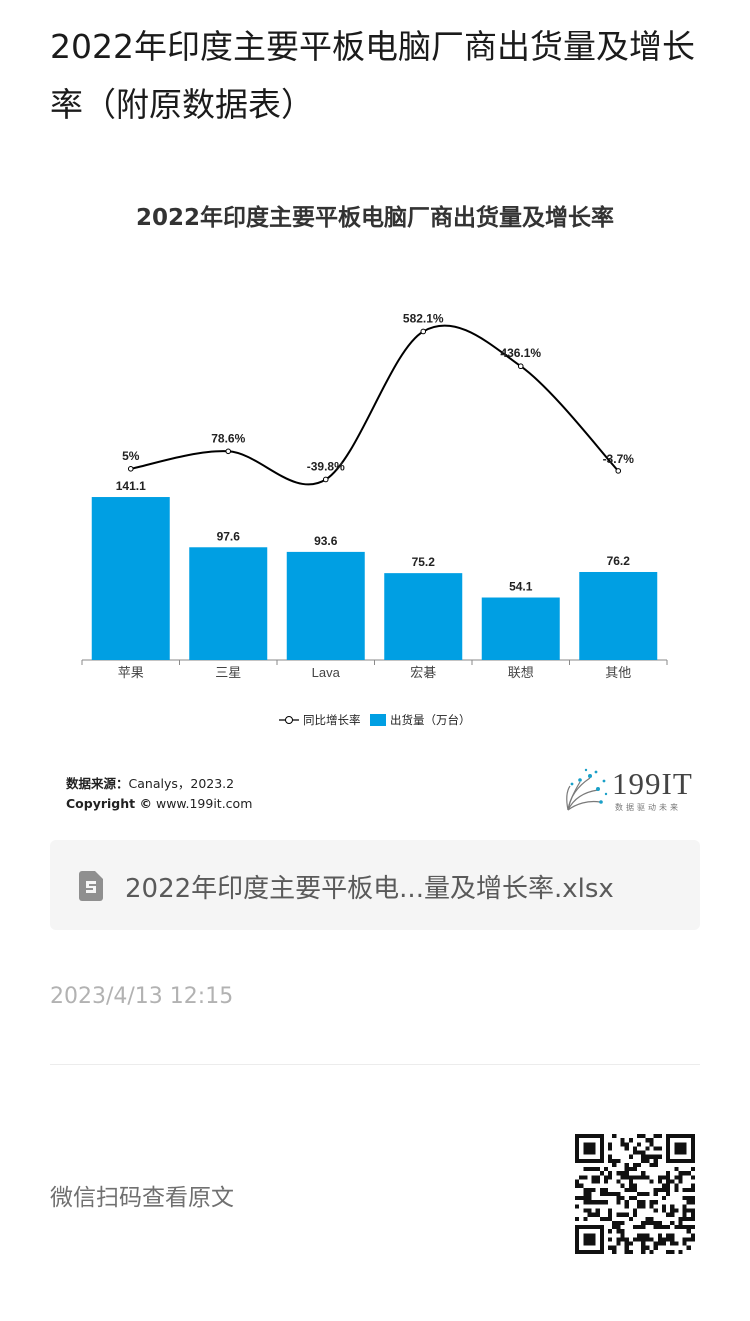 The image size is (750, 1321). What do you see at coordinates (374, 218) in the screenshot?
I see `chart-title: 2022年印度主要平板电脑厂商出货量及增长率` at bounding box center [374, 218].